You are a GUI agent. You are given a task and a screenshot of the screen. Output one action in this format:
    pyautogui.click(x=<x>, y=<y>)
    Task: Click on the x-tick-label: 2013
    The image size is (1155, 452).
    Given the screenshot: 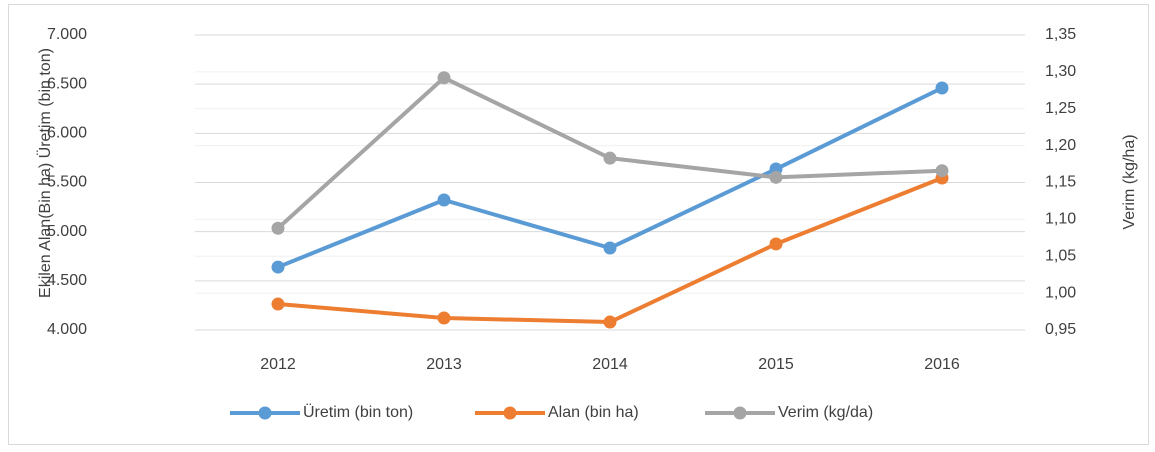 What is the action you would take?
    pyautogui.click(x=444, y=364)
    